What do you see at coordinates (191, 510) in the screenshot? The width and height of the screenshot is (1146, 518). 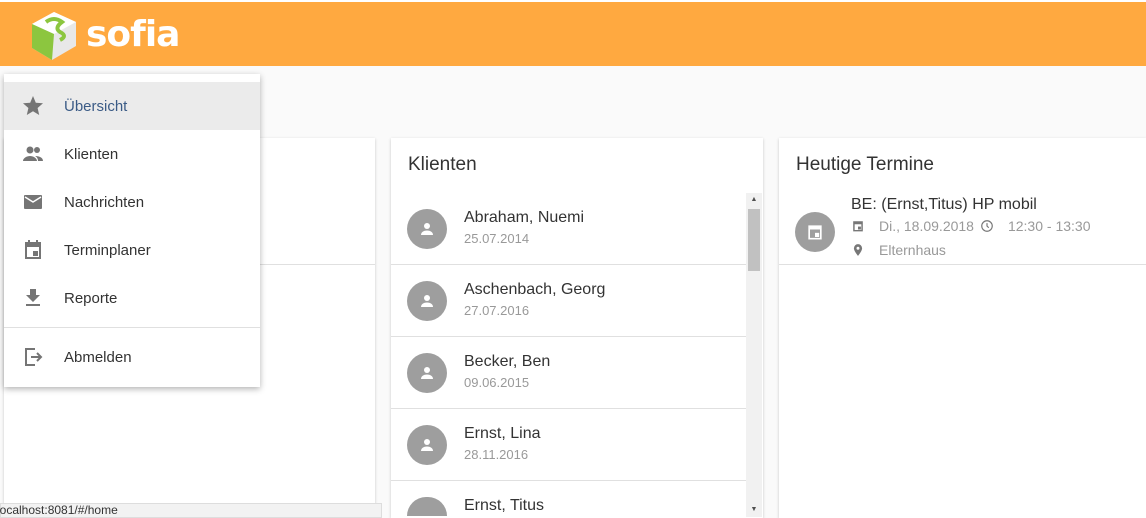 I see `status-bar-url: localhost:8081/#/home` at bounding box center [191, 510].